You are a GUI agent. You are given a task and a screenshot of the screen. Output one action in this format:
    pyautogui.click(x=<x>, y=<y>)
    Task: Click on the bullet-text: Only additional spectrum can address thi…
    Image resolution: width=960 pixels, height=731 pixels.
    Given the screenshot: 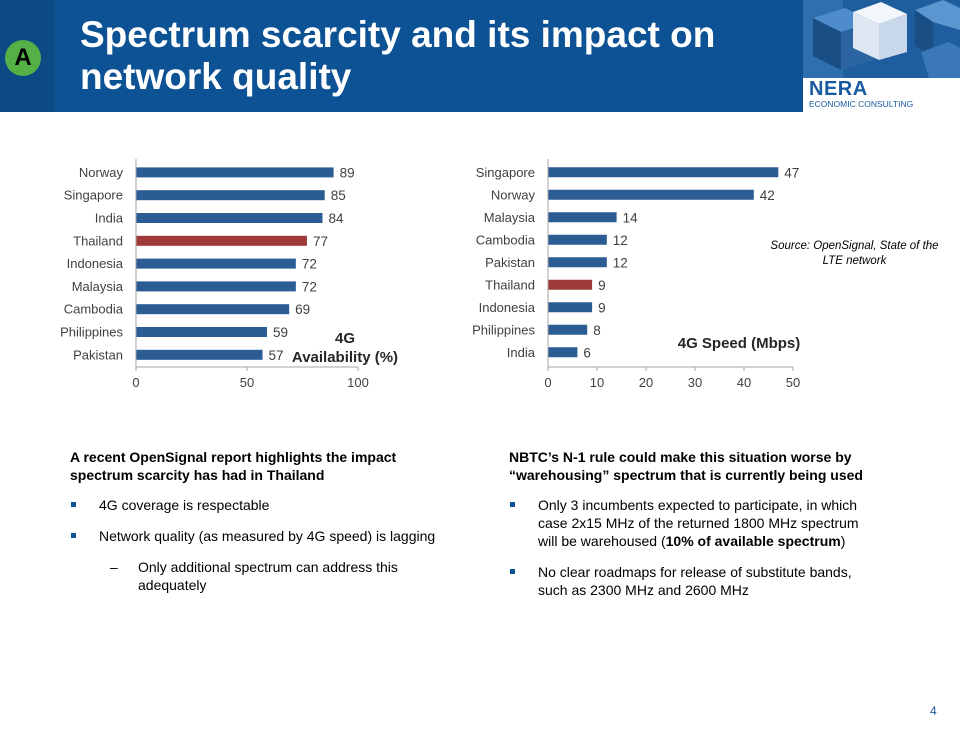 What is the action you would take?
    pyautogui.click(x=268, y=576)
    